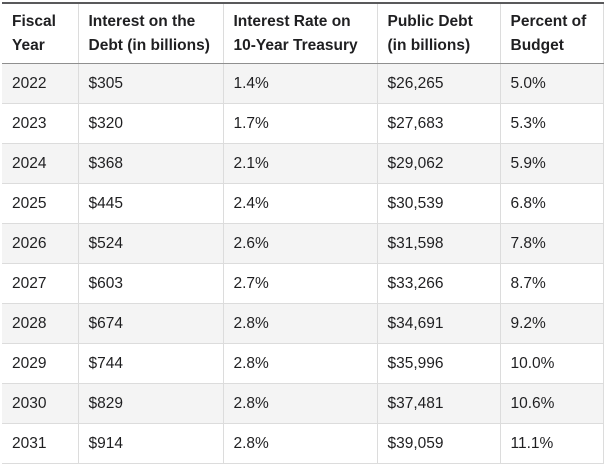 This screenshot has height=475, width=609. I want to click on public-debt-cell: $29,062, so click(438, 163).